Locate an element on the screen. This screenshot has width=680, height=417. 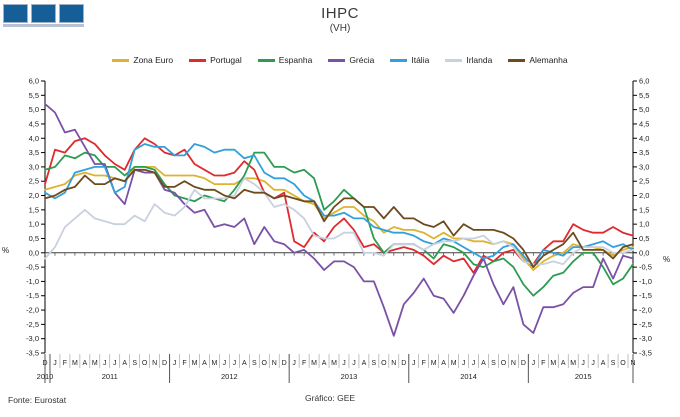
y-axis-unit-right: % is located at coordinates (667, 259).